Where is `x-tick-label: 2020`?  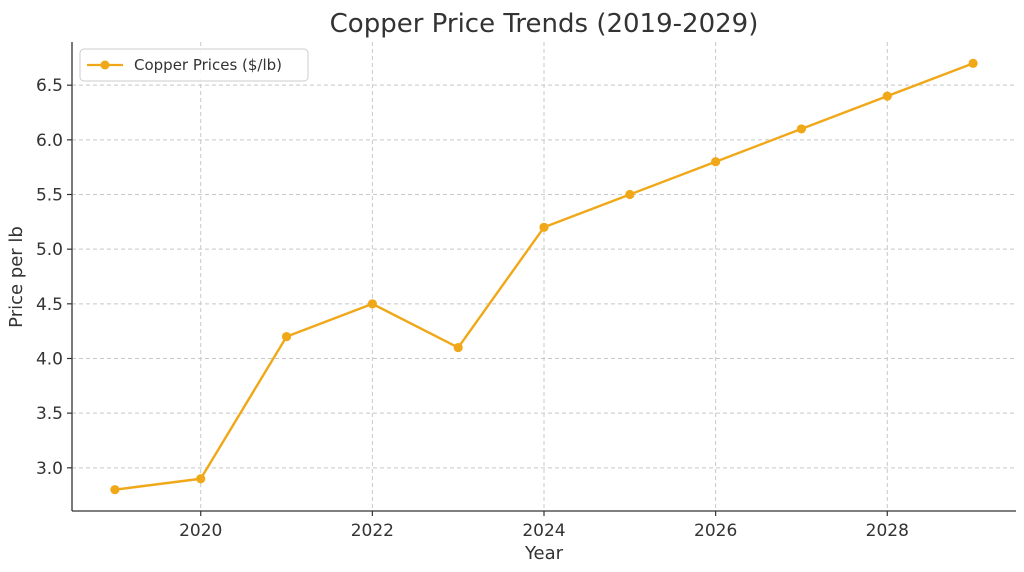 x-tick-label: 2020 is located at coordinates (200, 531).